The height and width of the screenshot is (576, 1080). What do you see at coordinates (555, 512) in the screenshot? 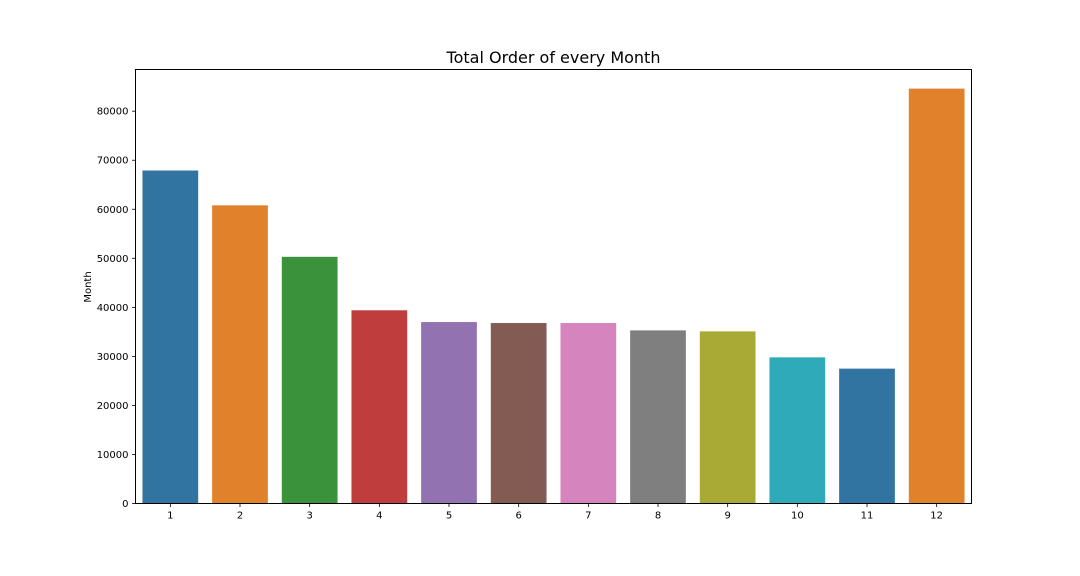
I see `x-axis-ticks: 1 2 3 4 5 6 7 8 9 10 11 12` at bounding box center [555, 512].